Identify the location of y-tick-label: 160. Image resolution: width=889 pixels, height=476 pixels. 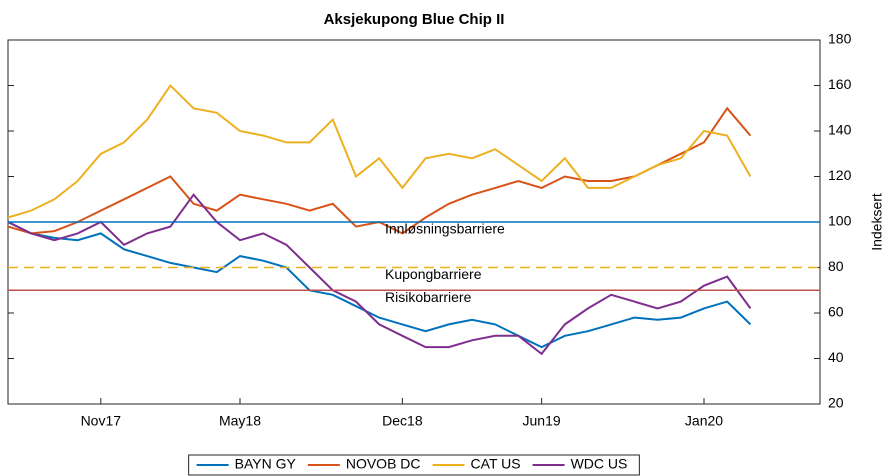
(840, 84).